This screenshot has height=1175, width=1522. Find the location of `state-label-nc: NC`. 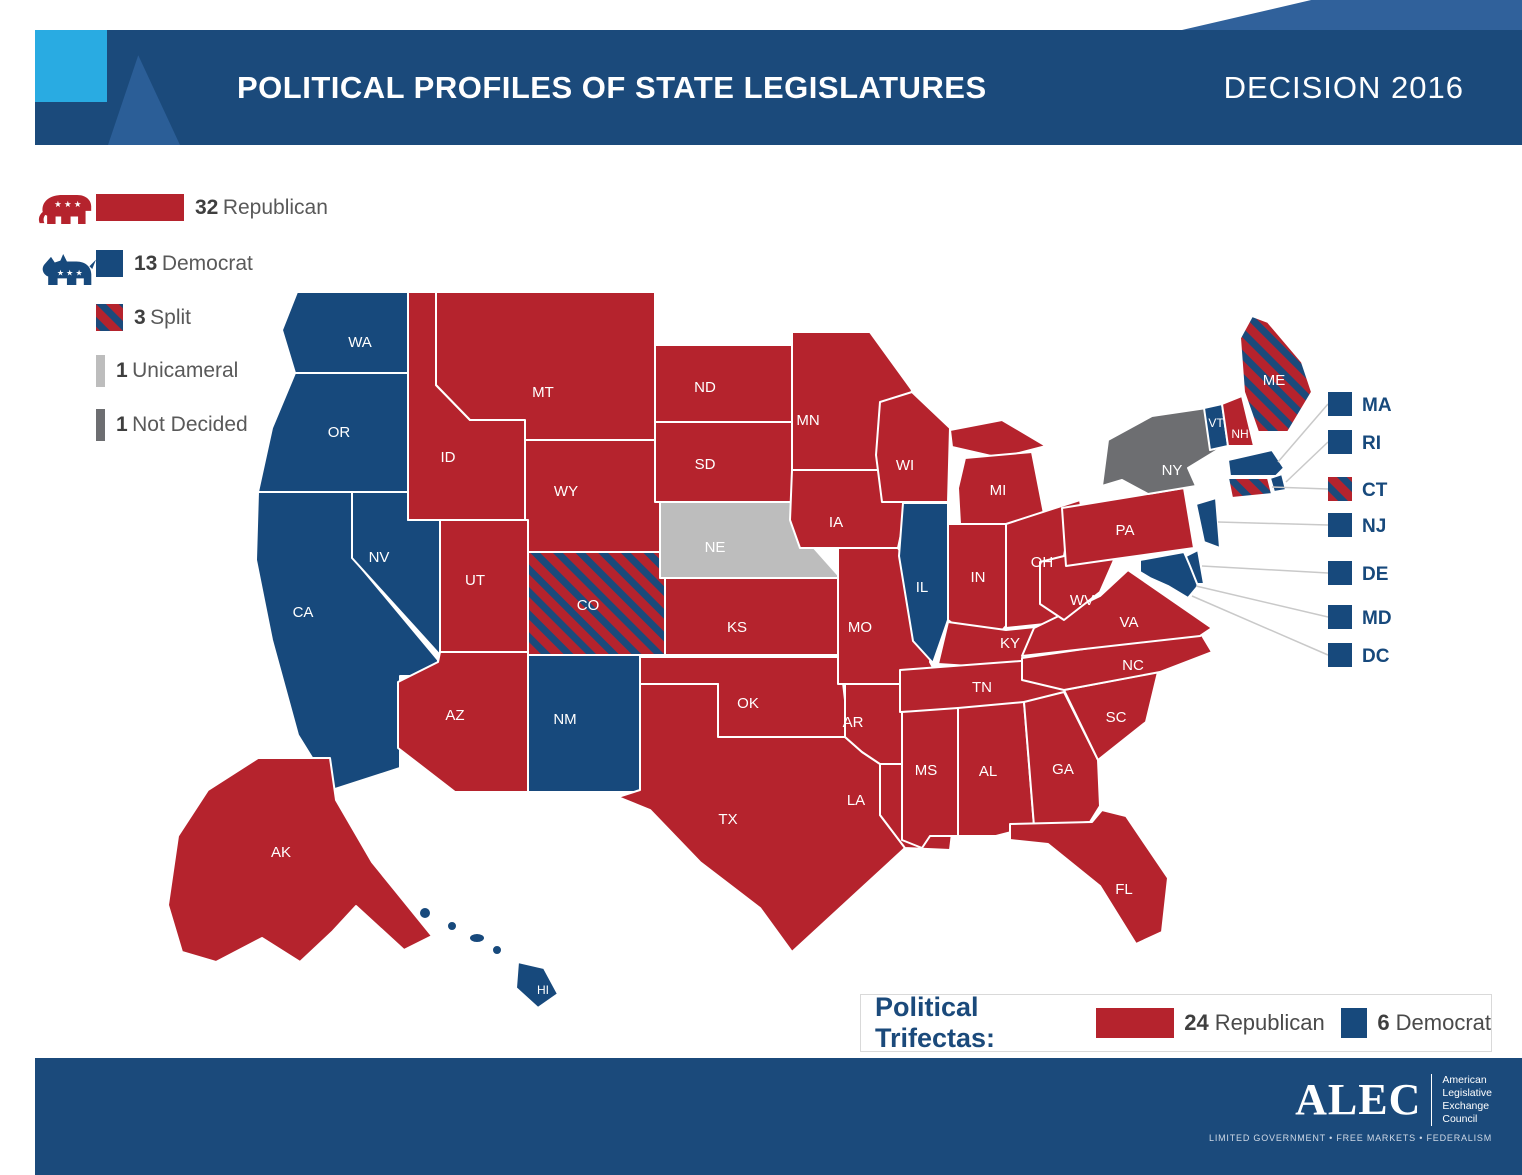

state-label-nc: NC is located at coordinates (1133, 665).